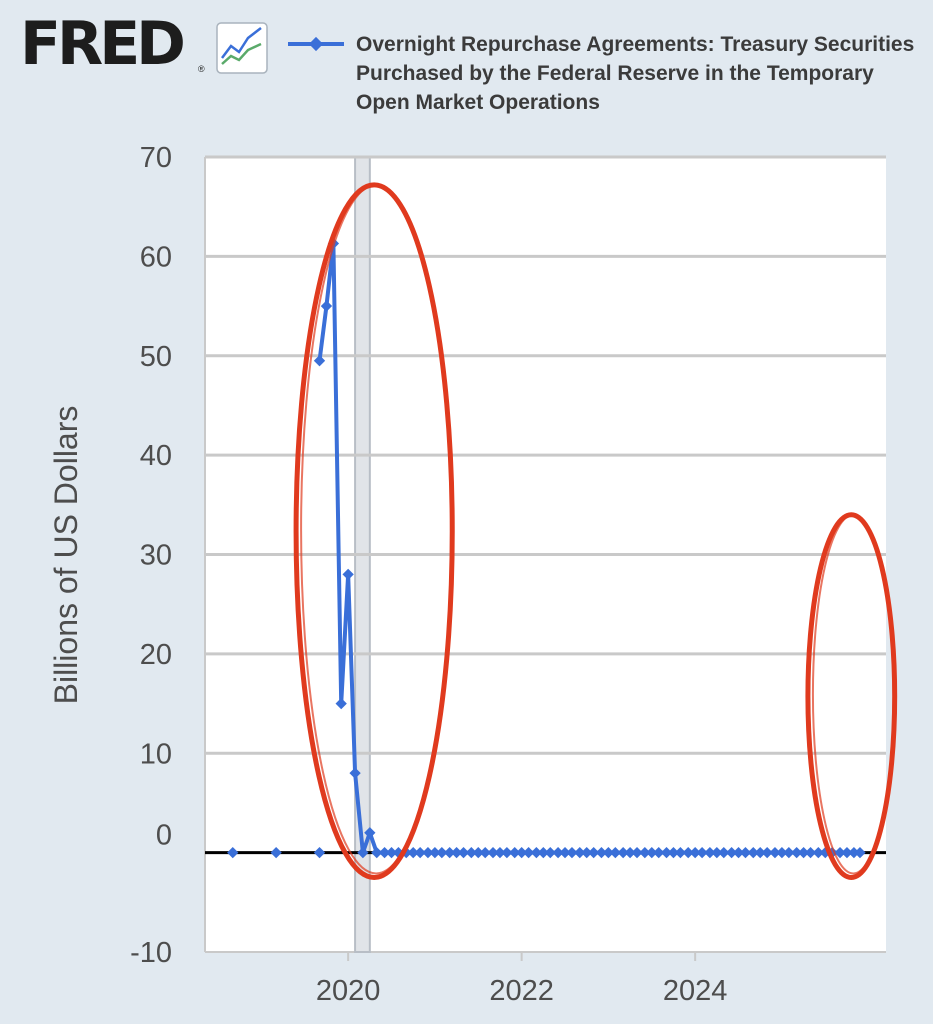  Describe the element at coordinates (164, 836) in the screenshot. I see `y-tick-label: 0` at that location.